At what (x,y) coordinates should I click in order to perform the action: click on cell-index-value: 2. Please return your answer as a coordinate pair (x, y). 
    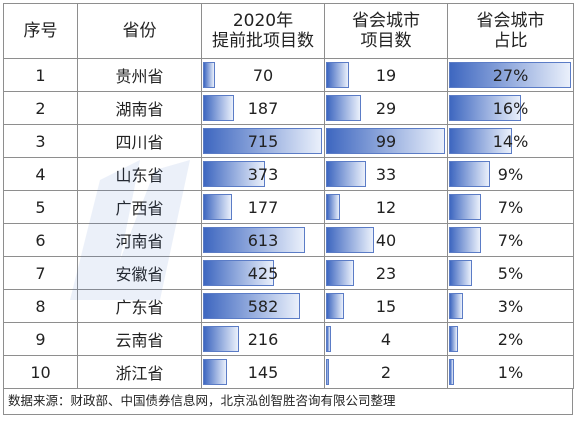
    Looking at the image, I should click on (40, 108).